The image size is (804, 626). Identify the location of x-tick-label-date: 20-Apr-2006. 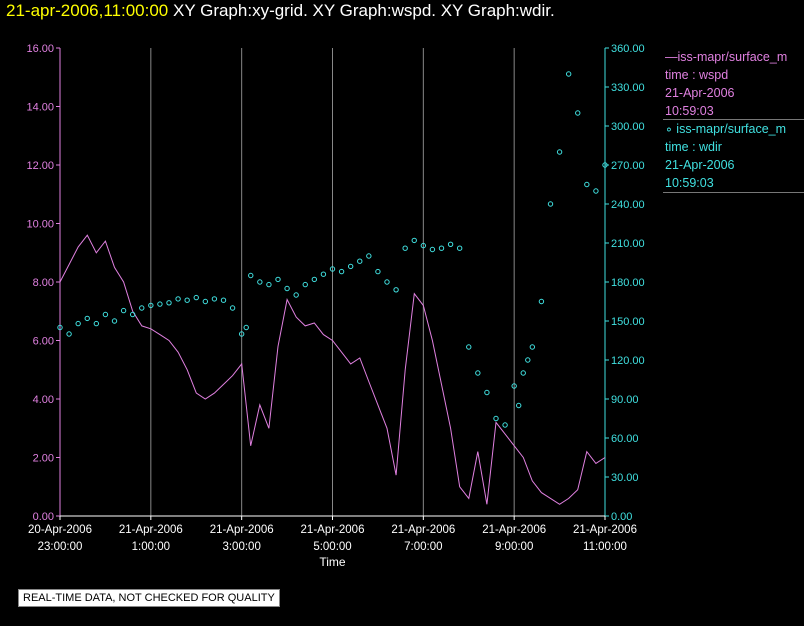
(60, 530).